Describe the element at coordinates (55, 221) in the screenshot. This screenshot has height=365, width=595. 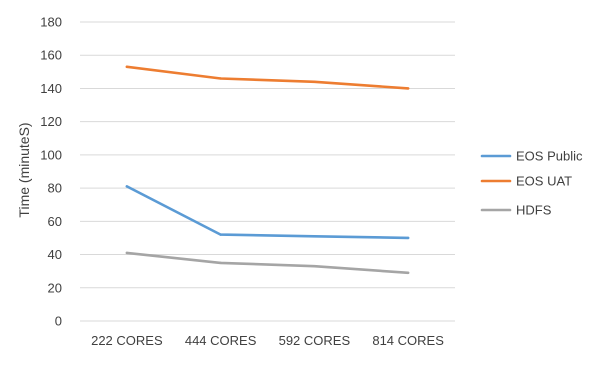
I see `y-tick-label: 60` at that location.